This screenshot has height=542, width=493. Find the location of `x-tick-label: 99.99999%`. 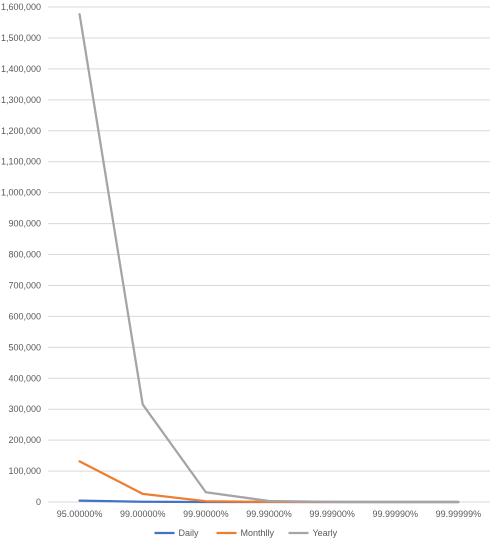

x-tick-label: 99.99999% is located at coordinates (459, 514).